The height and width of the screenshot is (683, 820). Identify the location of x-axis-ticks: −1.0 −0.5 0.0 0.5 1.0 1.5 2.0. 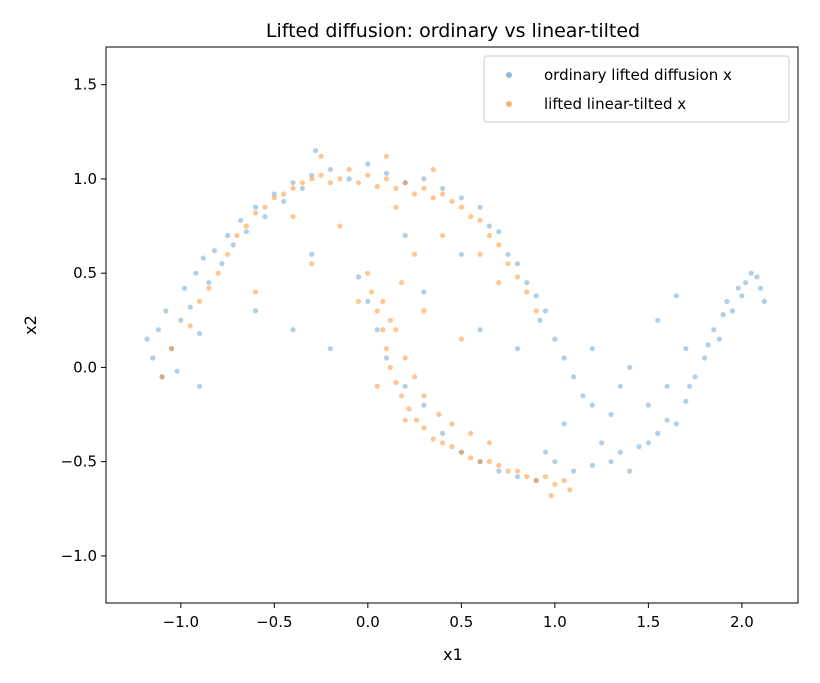
(458, 617).